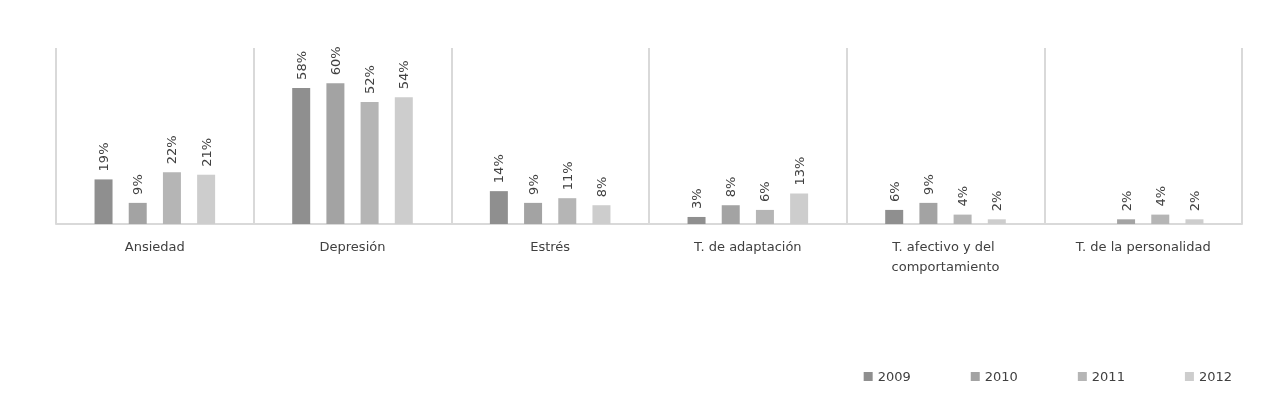 The image size is (1265, 404). I want to click on data-label: 19%, so click(104, 157).